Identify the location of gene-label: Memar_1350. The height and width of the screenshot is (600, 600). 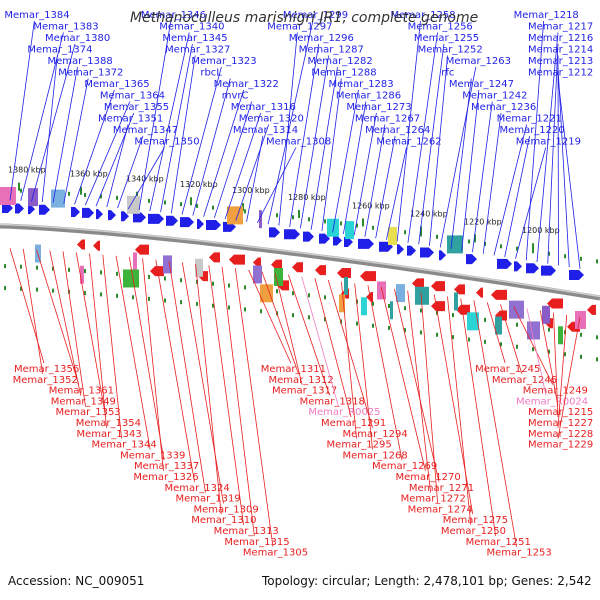
(166, 142).